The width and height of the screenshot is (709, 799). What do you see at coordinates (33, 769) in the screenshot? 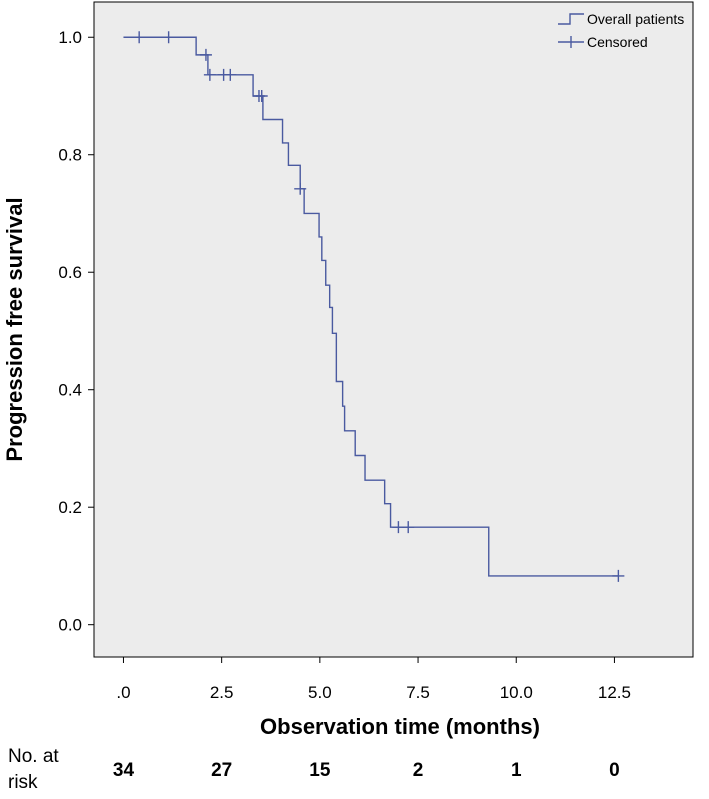
I see `risk-table-label: No. at risk` at bounding box center [33, 769].